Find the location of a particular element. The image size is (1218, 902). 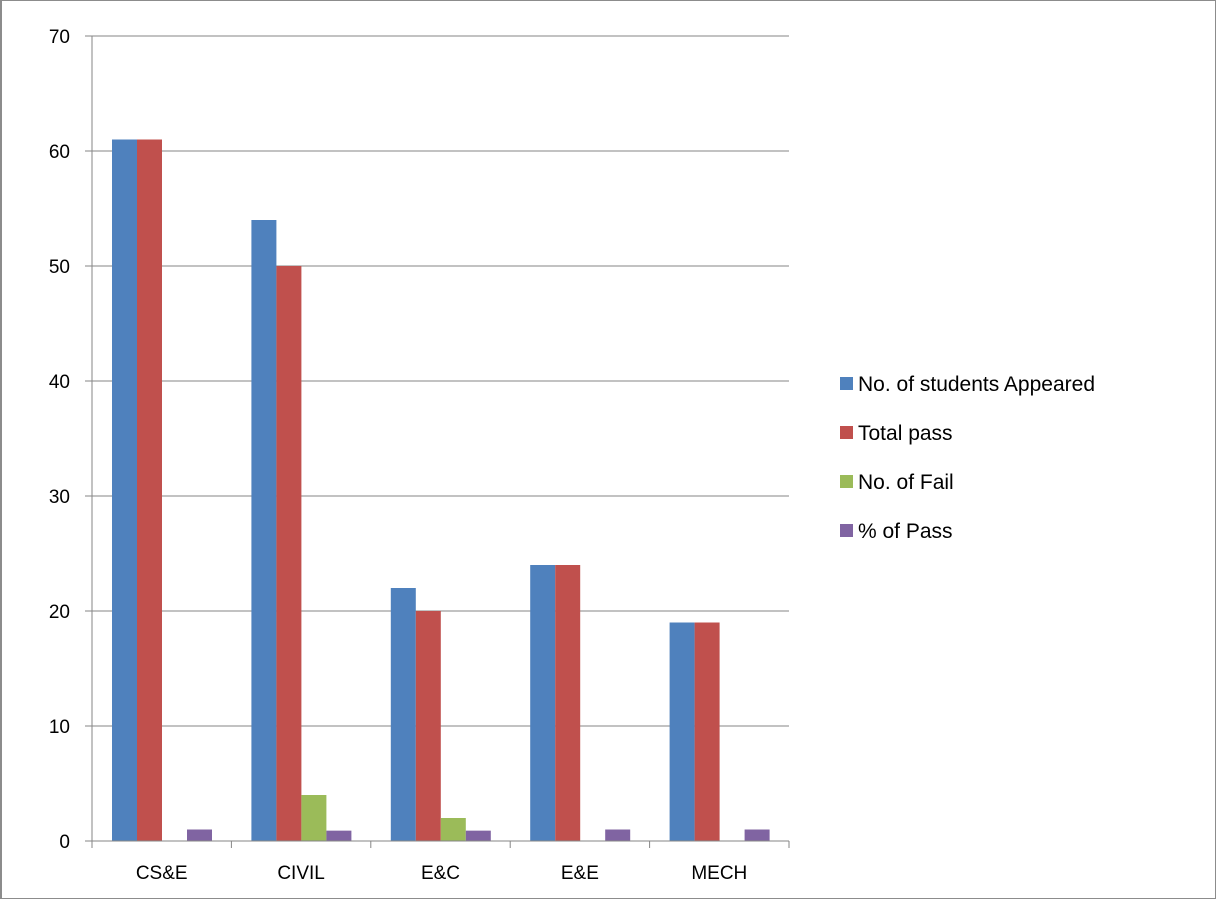

y-tick-label: 10 is located at coordinates (59, 727).